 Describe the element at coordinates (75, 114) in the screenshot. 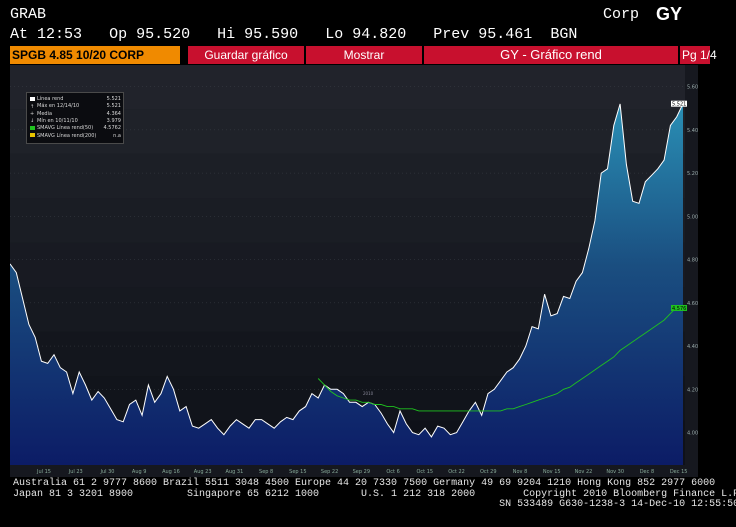

I see `legend-item: + Media 4.364` at that location.